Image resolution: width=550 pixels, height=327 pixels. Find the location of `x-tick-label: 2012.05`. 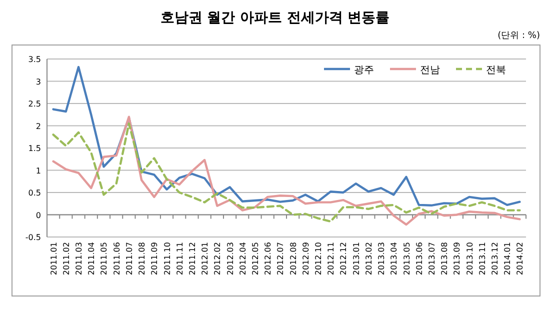

x-tick-label: 2012.05 is located at coordinates (255, 259).